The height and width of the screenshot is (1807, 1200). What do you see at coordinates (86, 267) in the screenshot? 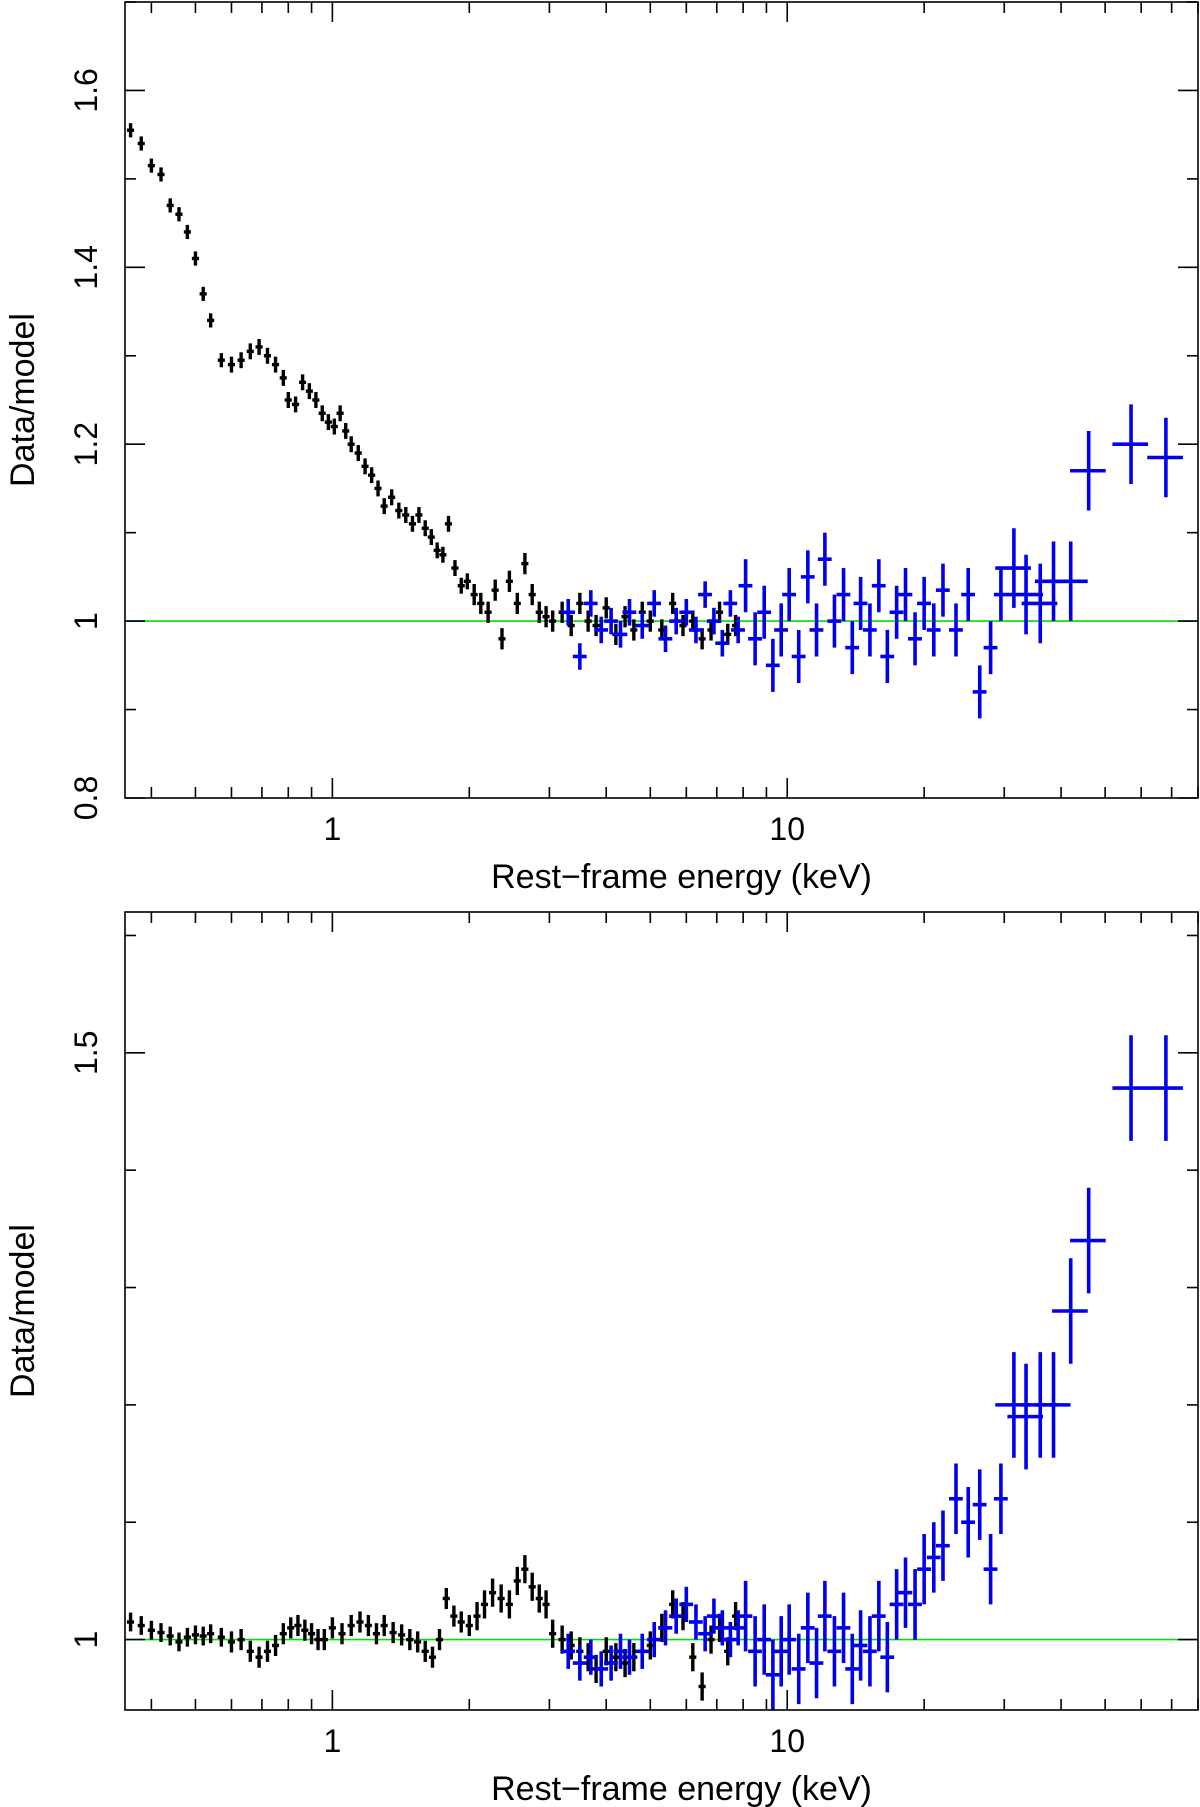
I see `top-y-tick-label: 1.4` at bounding box center [86, 267].